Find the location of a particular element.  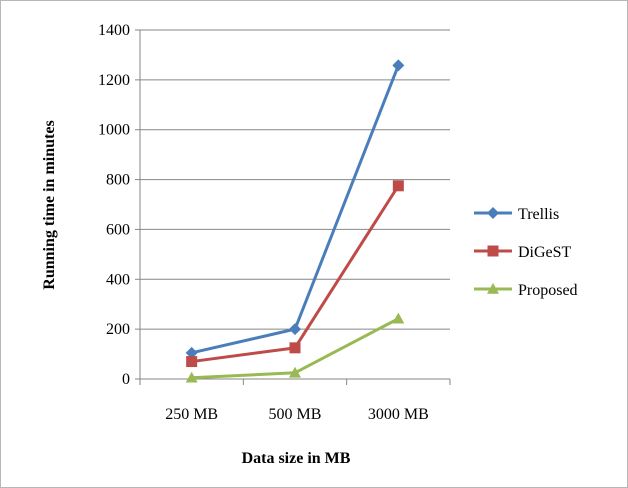

y-tick-label: 1000 is located at coordinates (114, 130).